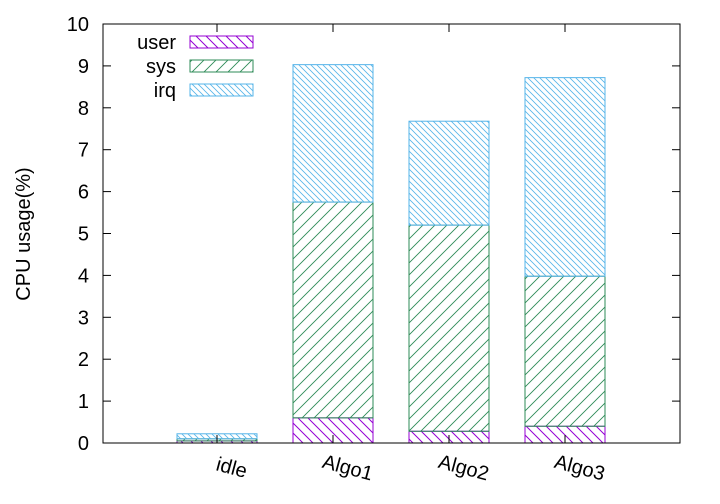  What do you see at coordinates (83, 67) in the screenshot?
I see `y-tick-label: 9` at bounding box center [83, 67].